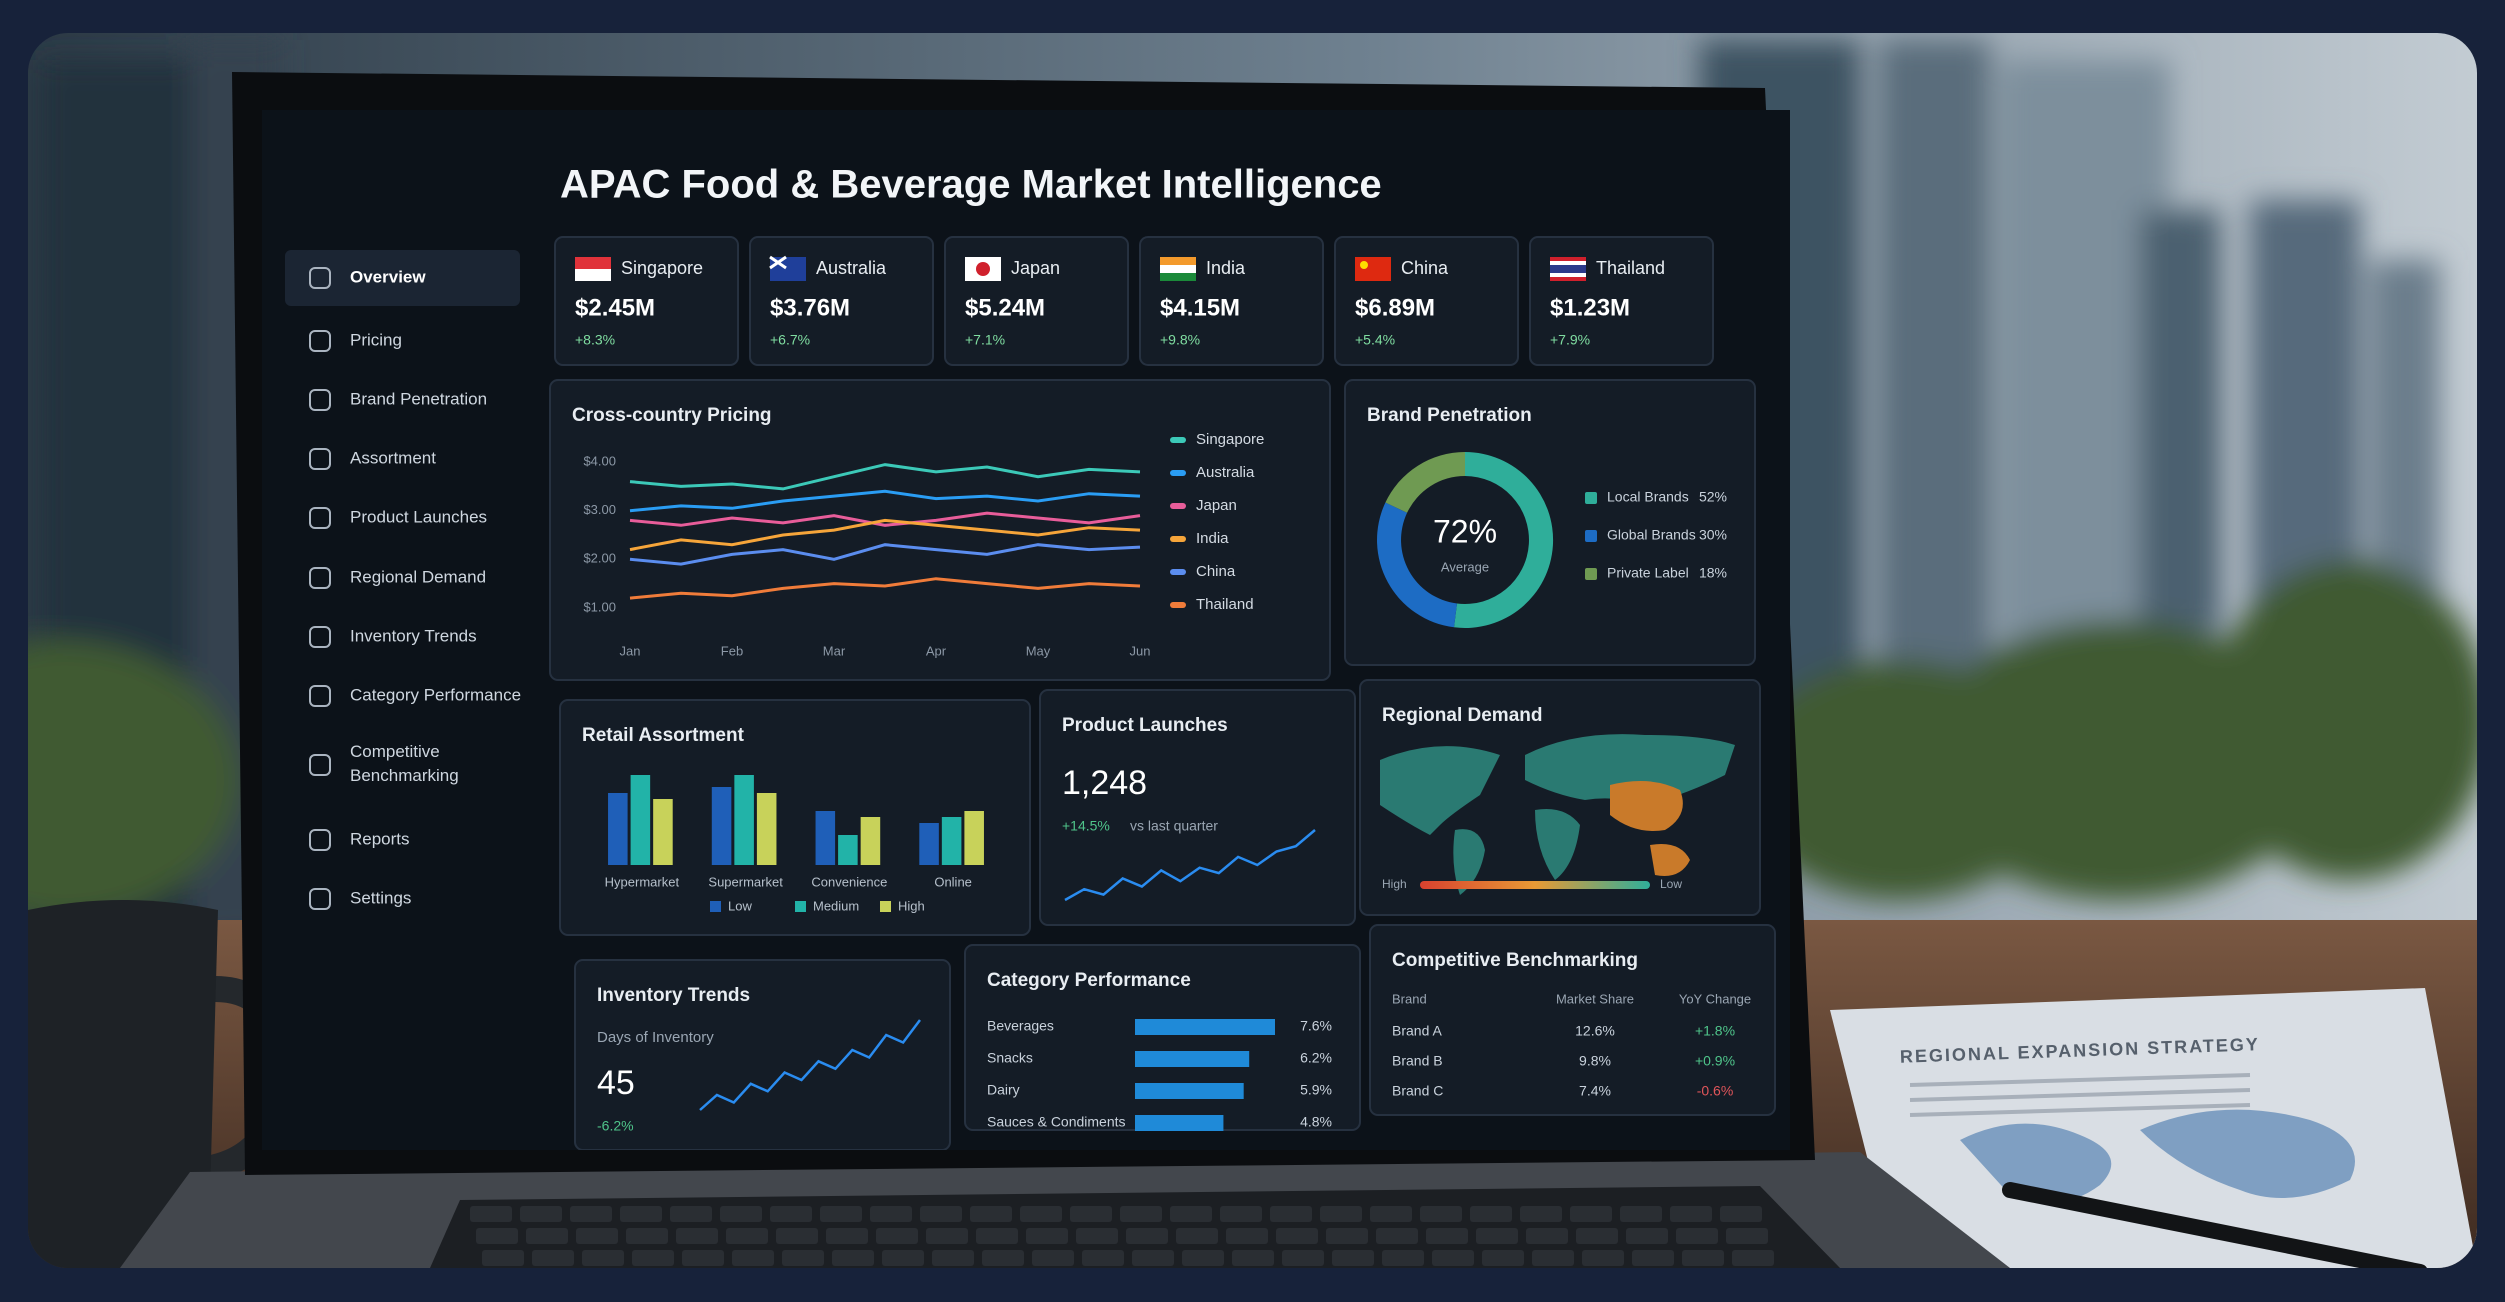 Image resolution: width=2505 pixels, height=1302 pixels. I want to click on value-label: 7.6%, so click(1316, 1026).